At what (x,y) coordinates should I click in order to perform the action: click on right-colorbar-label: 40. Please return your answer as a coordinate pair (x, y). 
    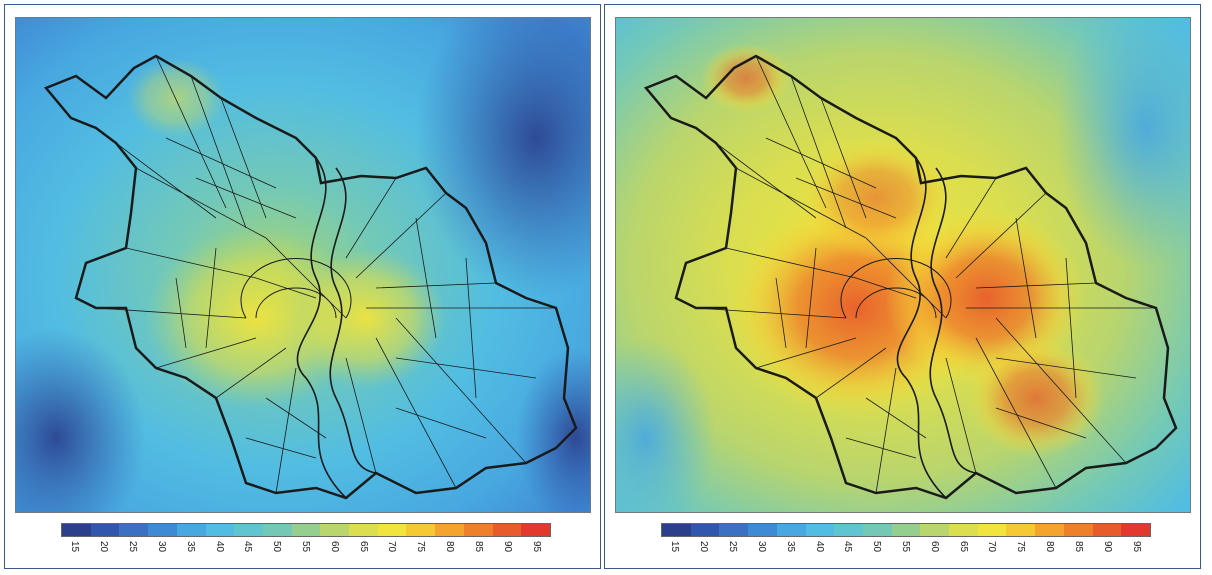
    Looking at the image, I should click on (819, 547).